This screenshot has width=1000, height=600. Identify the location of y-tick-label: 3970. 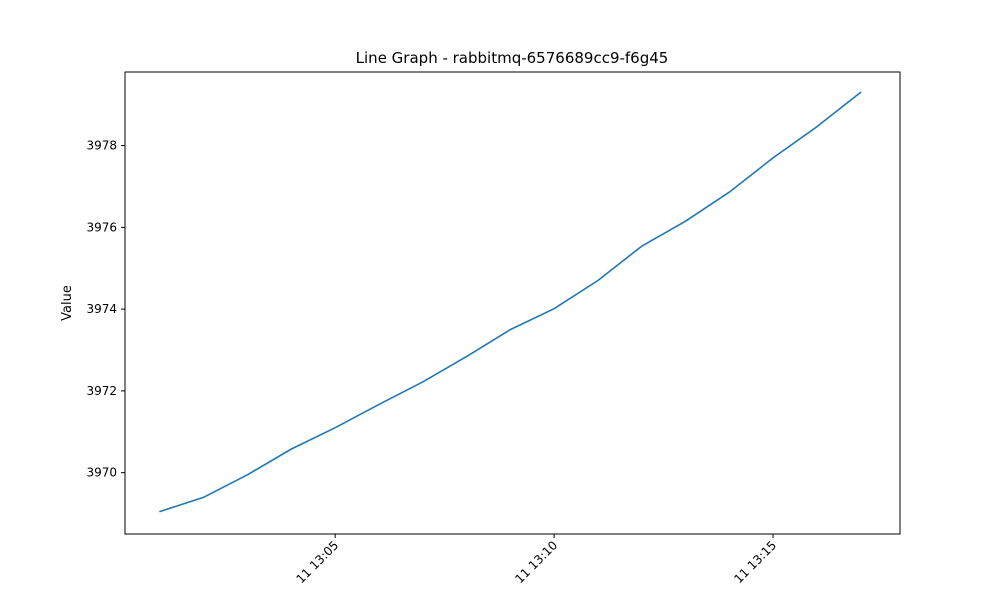
(101, 473).